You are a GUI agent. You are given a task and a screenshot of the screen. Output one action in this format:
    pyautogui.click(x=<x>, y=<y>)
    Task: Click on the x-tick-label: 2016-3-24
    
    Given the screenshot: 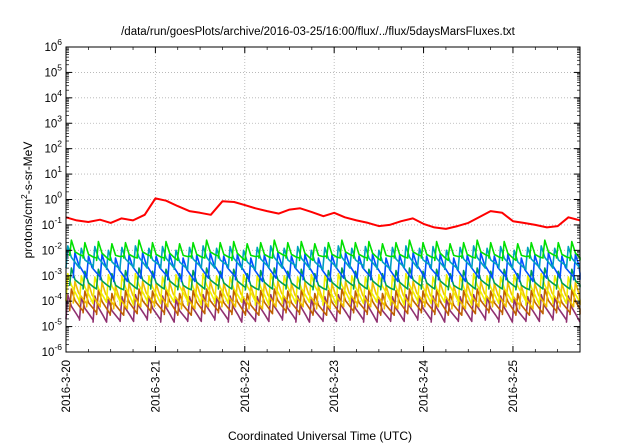 What is the action you would take?
    pyautogui.click(x=425, y=385)
    